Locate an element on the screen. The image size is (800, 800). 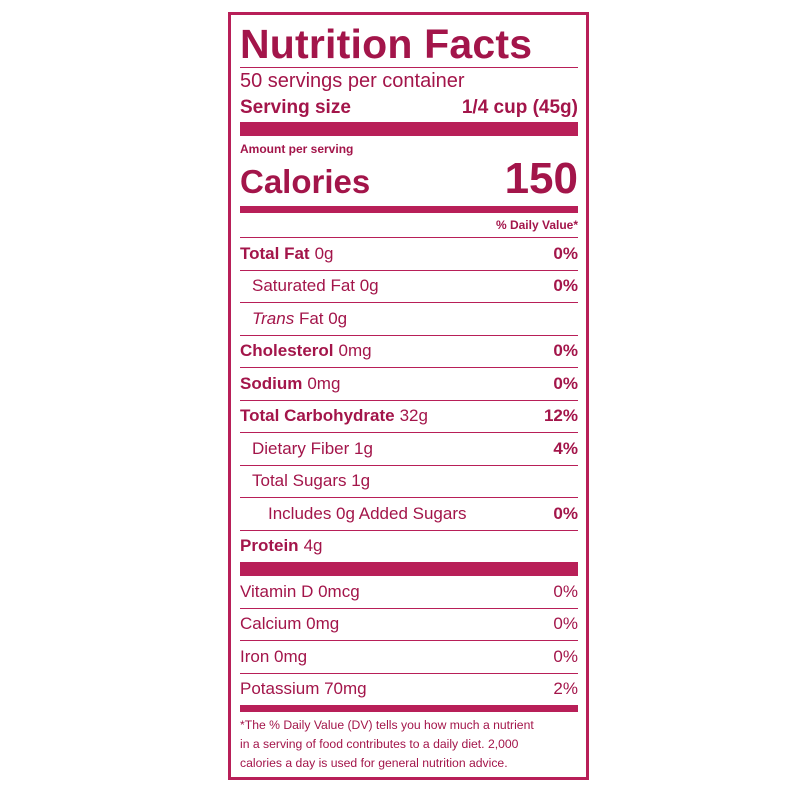
amount-per-serving: Amount per serving is located at coordinates (297, 149).